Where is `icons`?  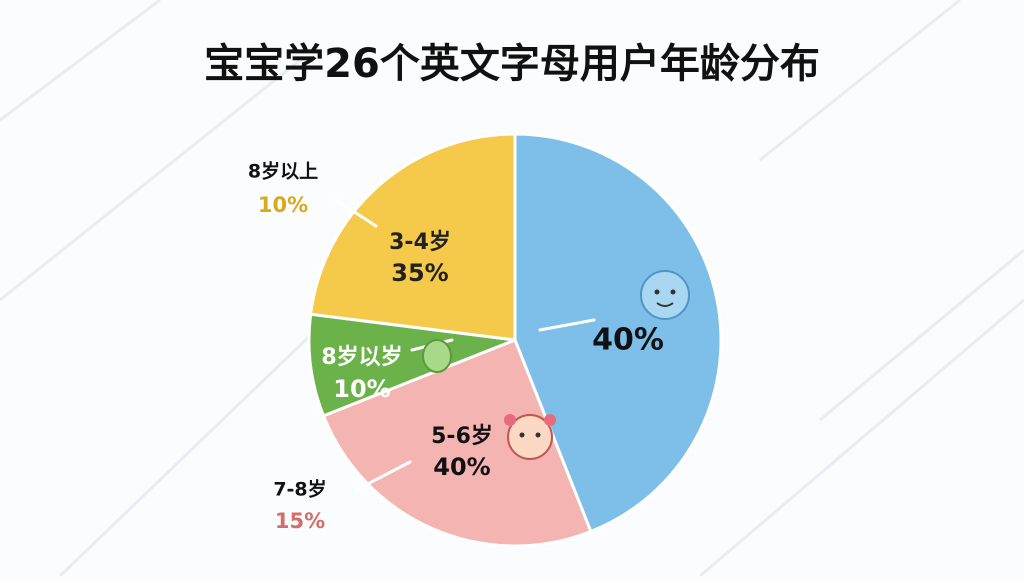
icons is located at coordinates (556, 365).